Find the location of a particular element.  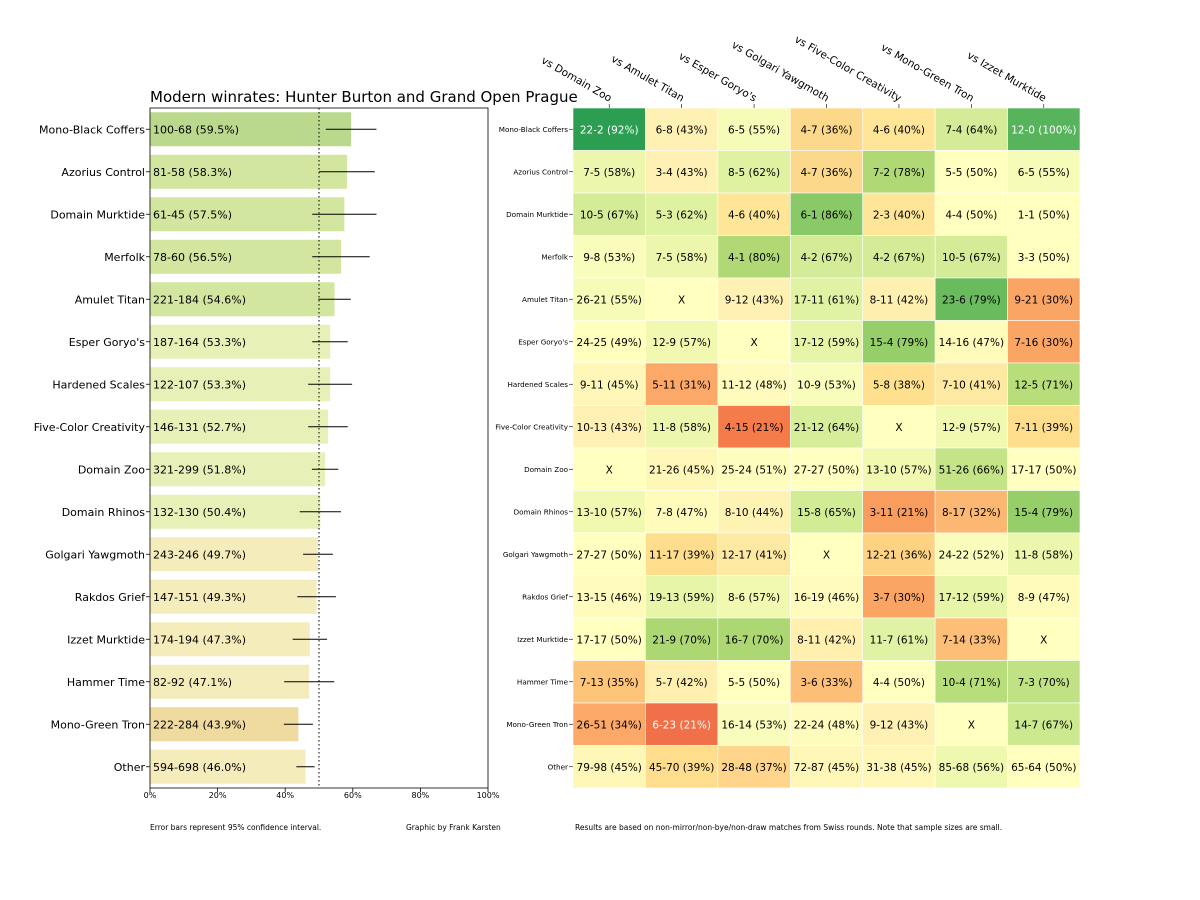

heatmap-cell-label: 8-5 (62%) is located at coordinates (754, 173).